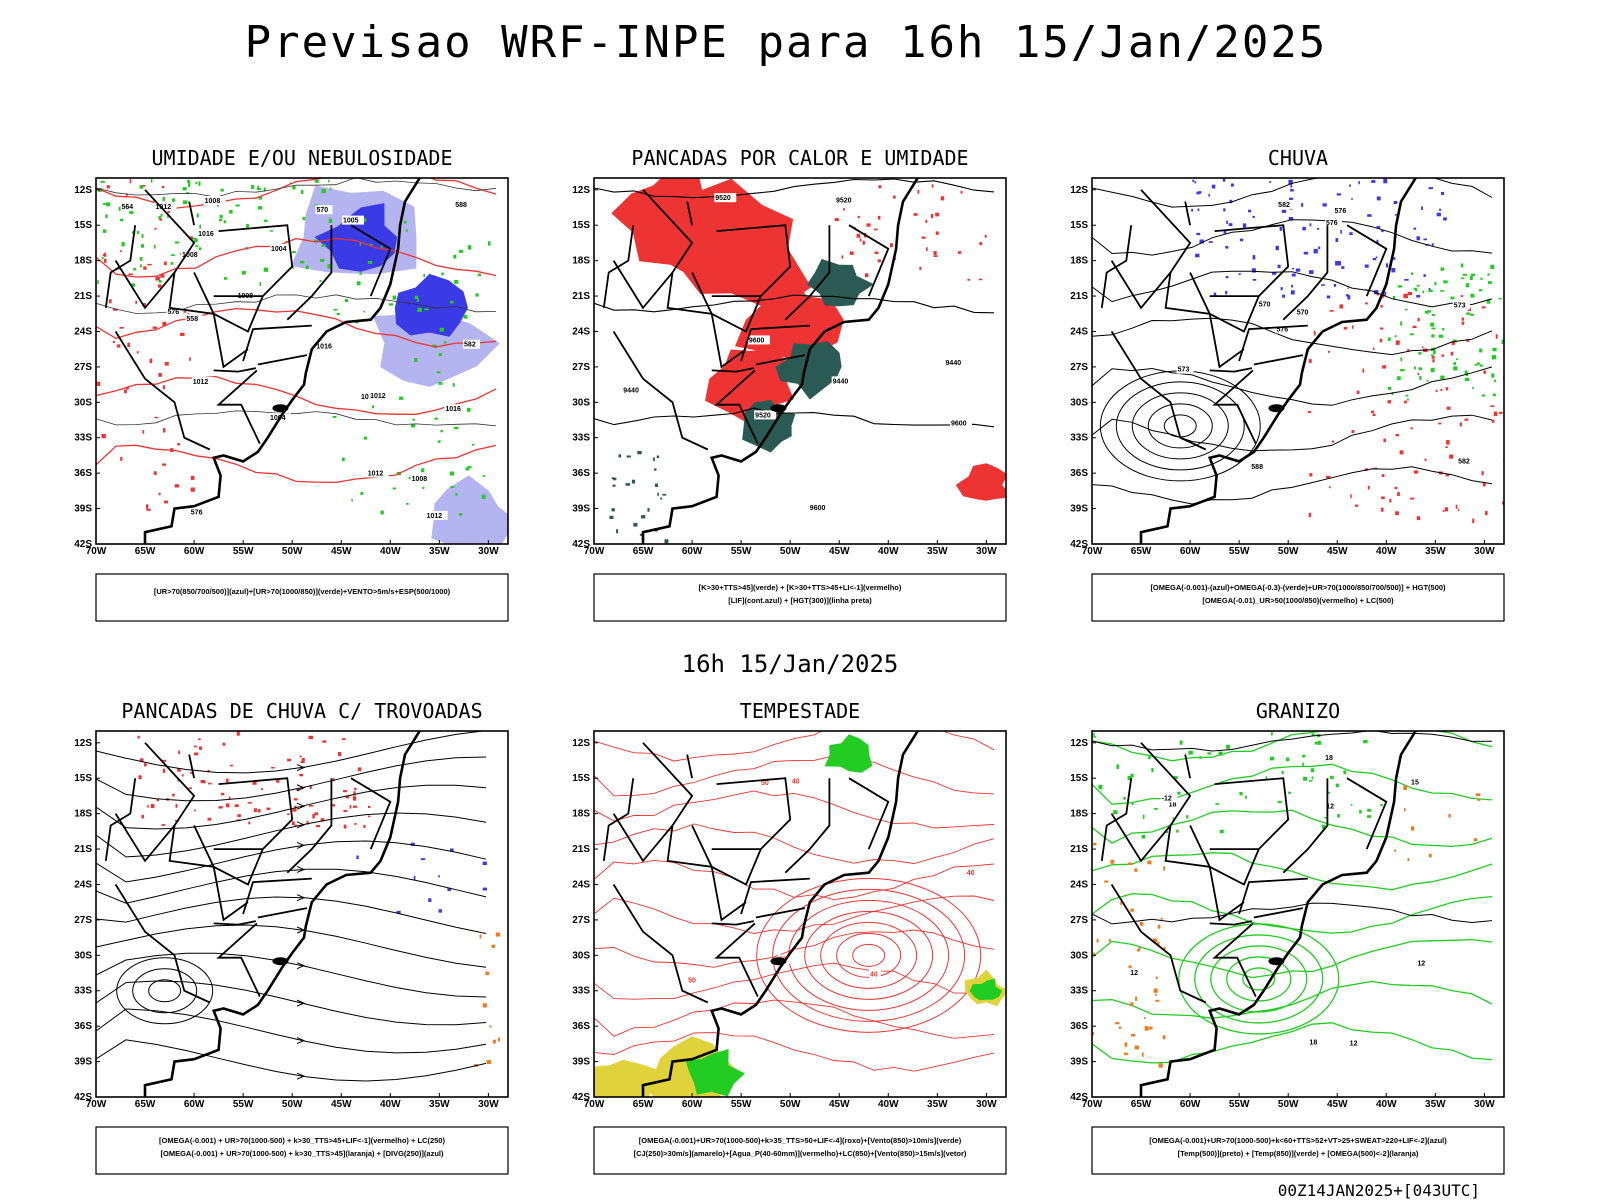 The image size is (1600, 1200). I want to click on lon-tick-label: 70W, so click(96, 551).